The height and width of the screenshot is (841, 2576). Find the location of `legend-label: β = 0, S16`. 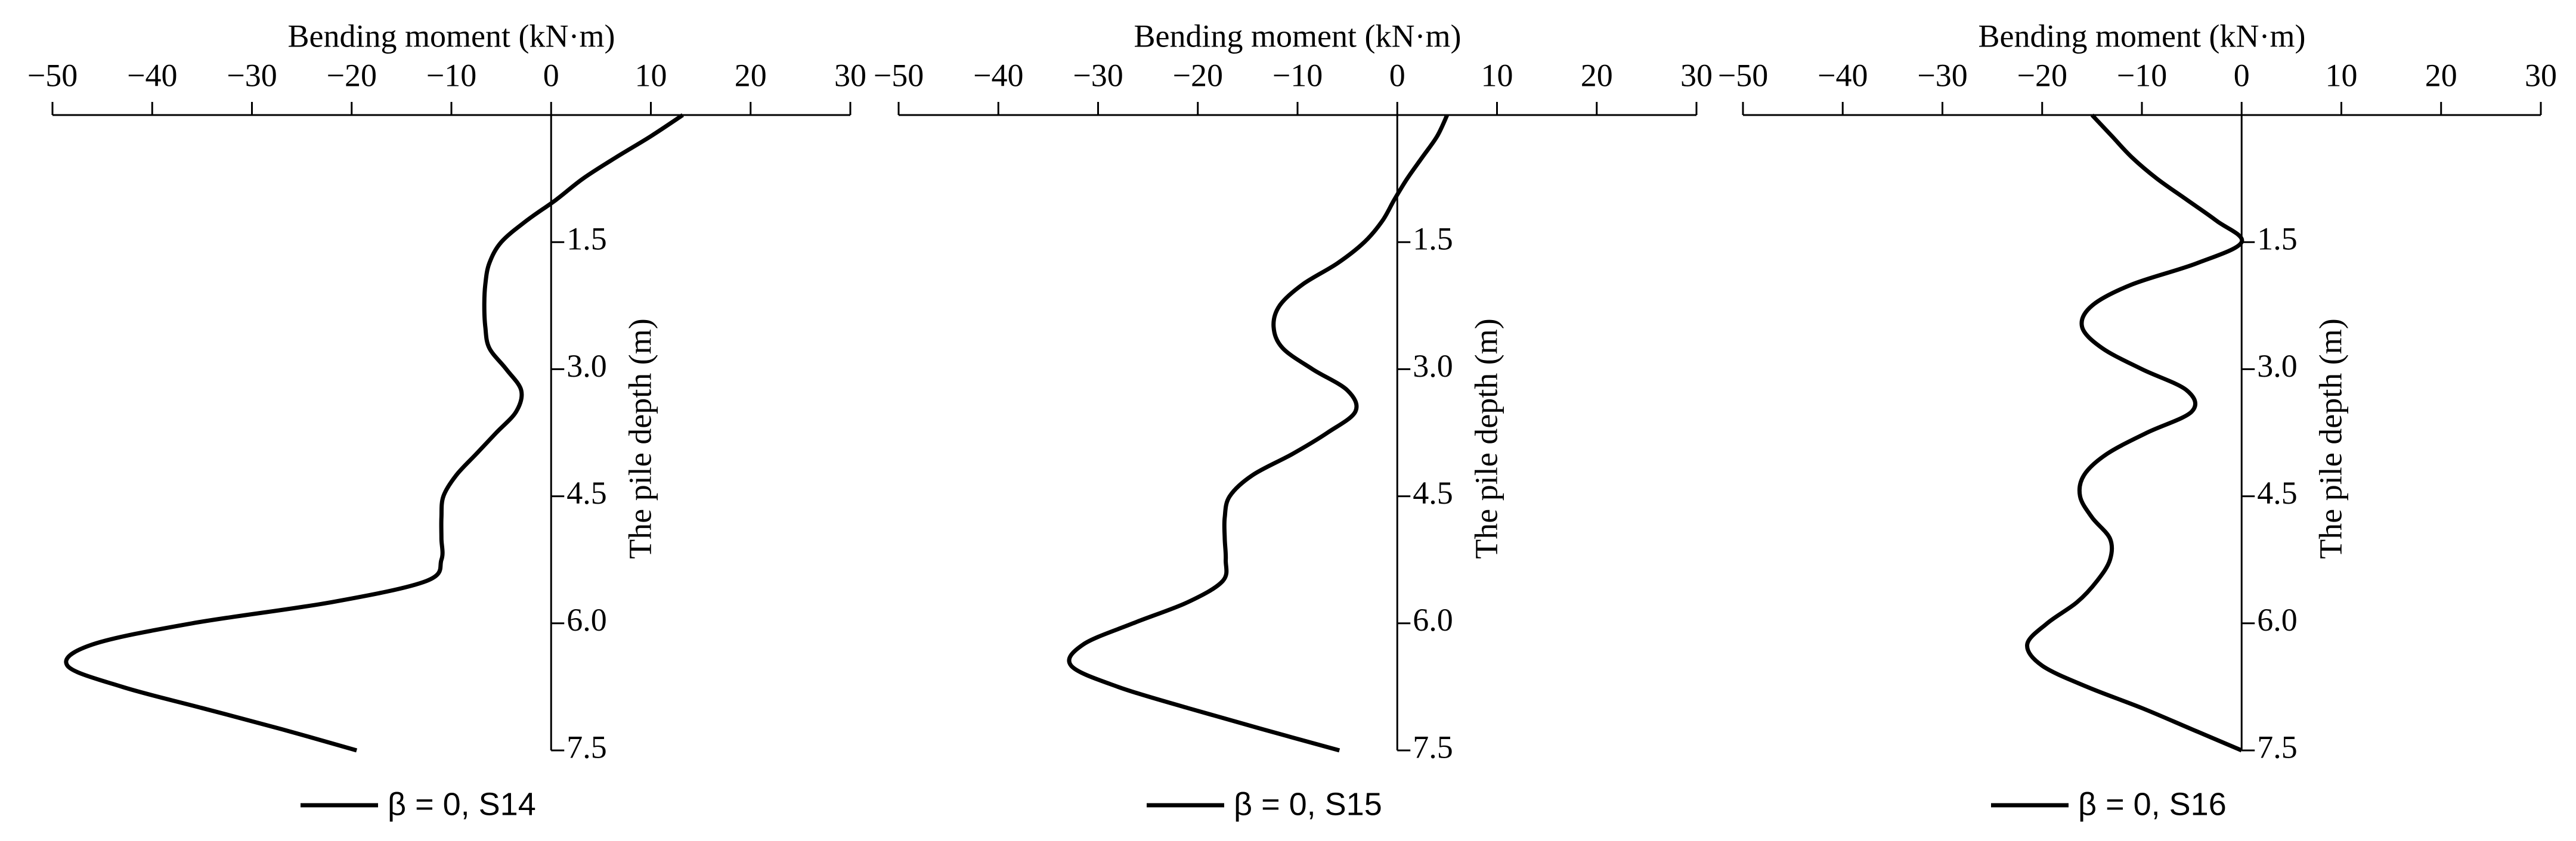

legend-label: β = 0, S16 is located at coordinates (2153, 804).